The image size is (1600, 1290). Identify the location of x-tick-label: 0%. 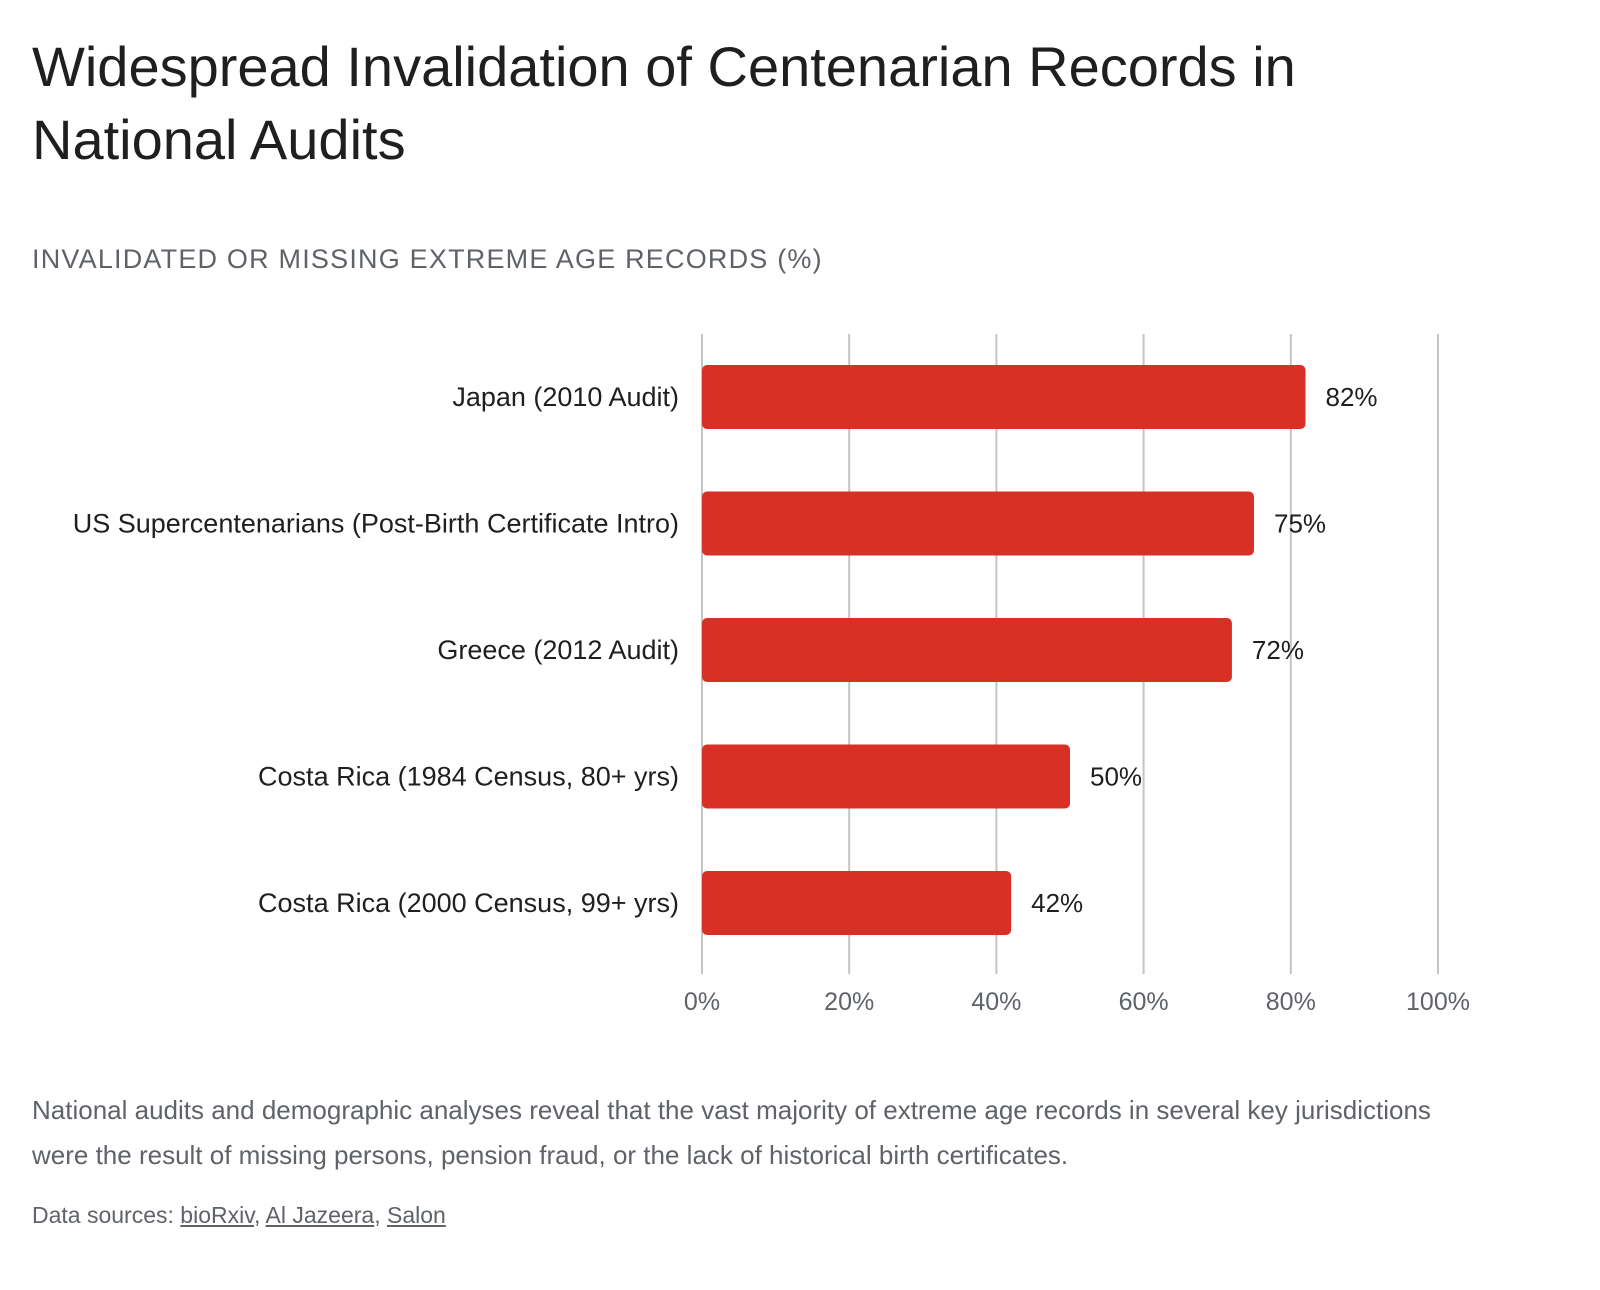
(702, 1002).